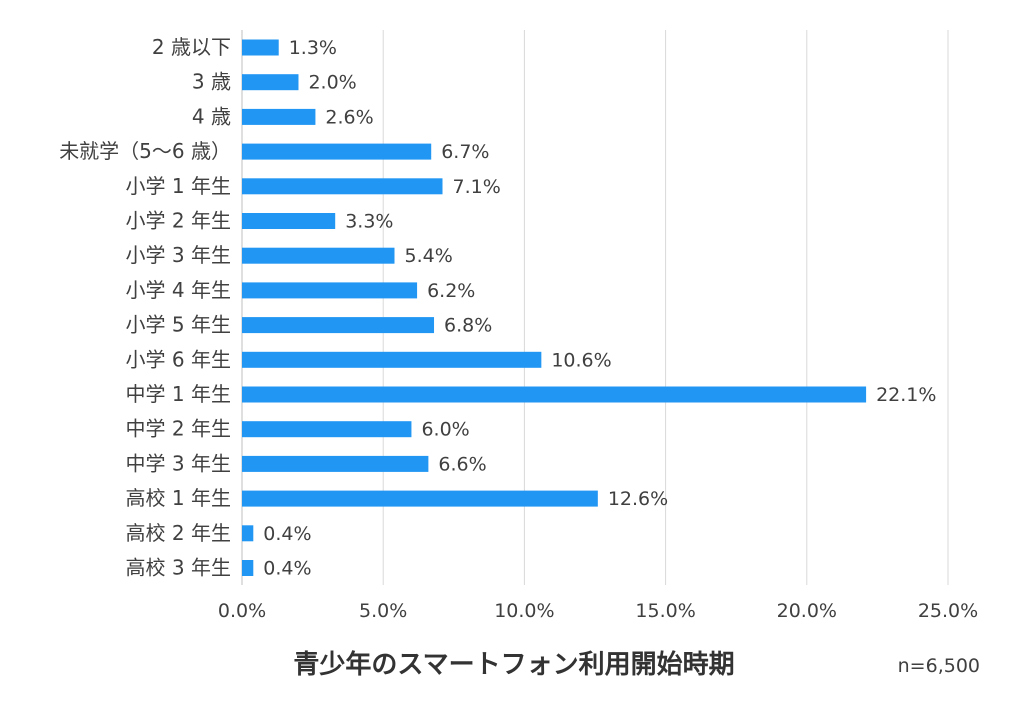 Image resolution: width=1026 pixels, height=710 pixels. What do you see at coordinates (178, 394) in the screenshot?
I see `category-label-10: 中学 1 年生` at bounding box center [178, 394].